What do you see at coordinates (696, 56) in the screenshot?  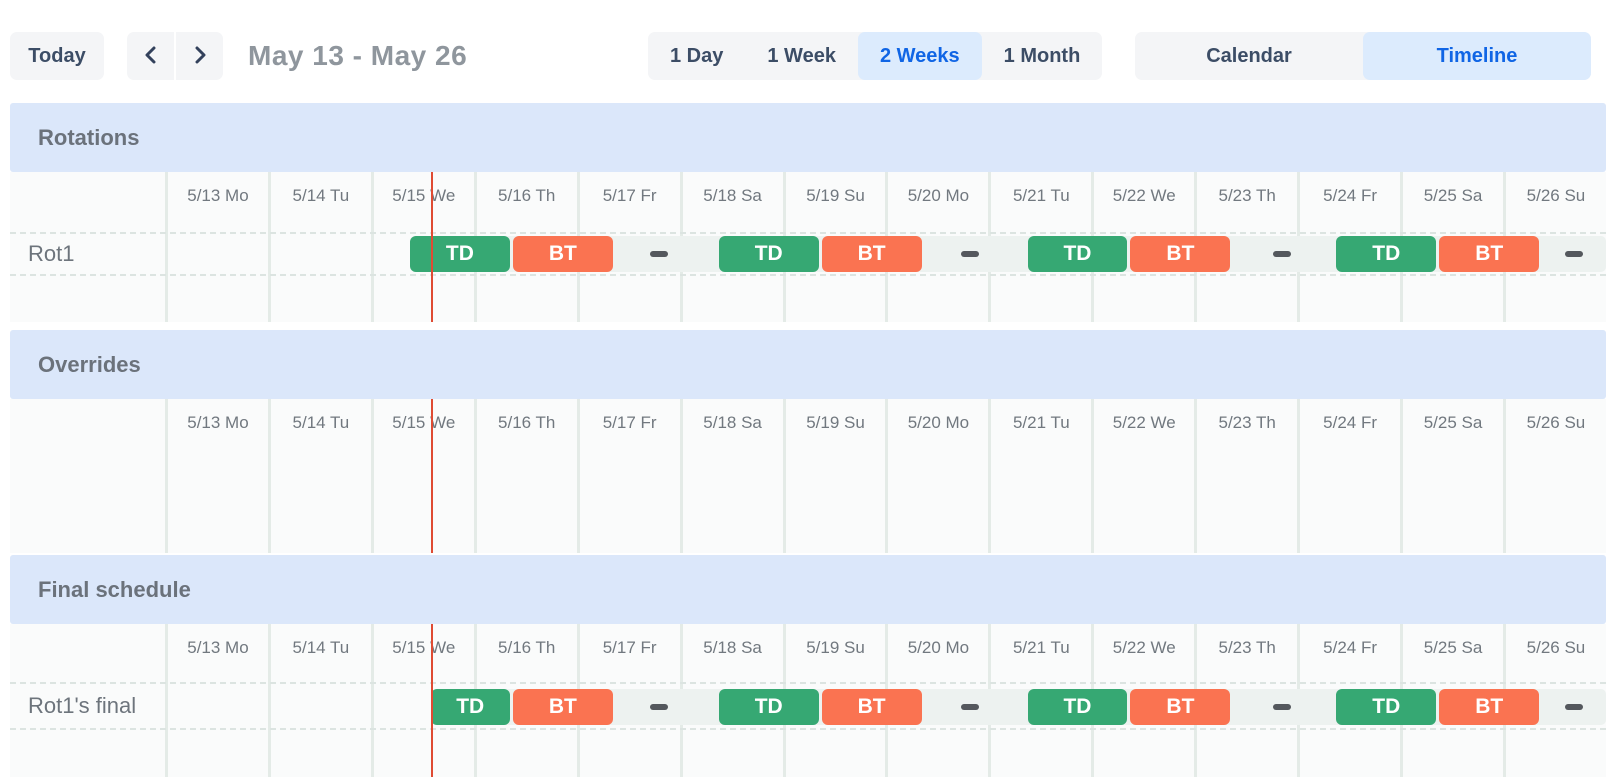 I see `view-1-day-button: 1 Day` at bounding box center [696, 56].